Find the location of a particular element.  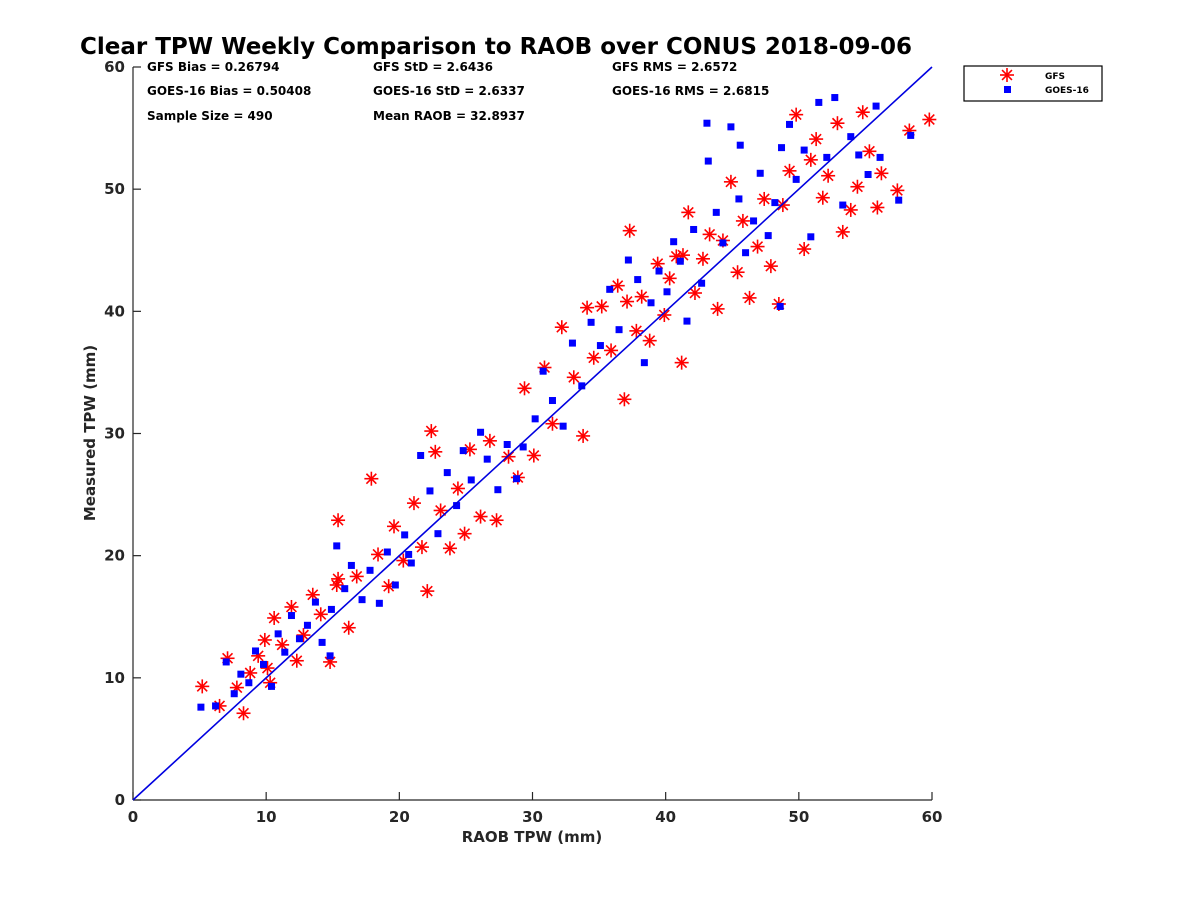

y-ticks: 0 10 20 30 40 50 60 is located at coordinates (122, 433).